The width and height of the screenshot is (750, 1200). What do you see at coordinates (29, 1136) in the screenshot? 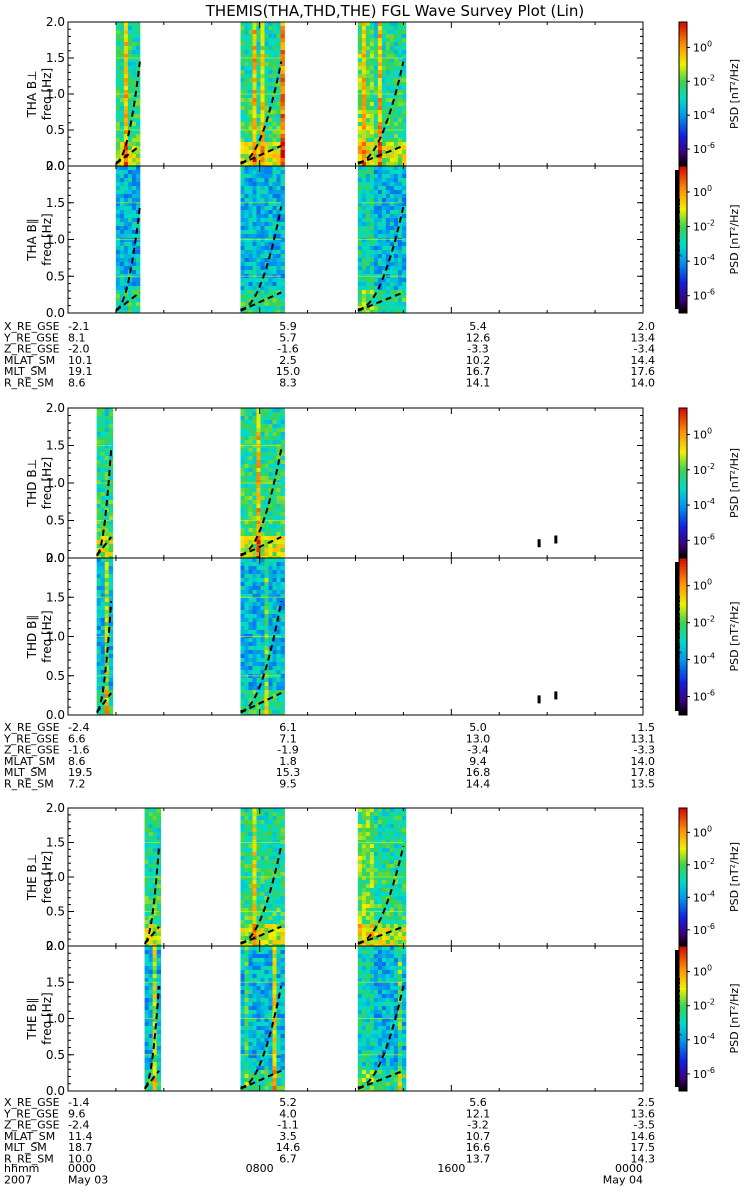
I see `ephemeris-row-name: MLAT_SM` at bounding box center [29, 1136].